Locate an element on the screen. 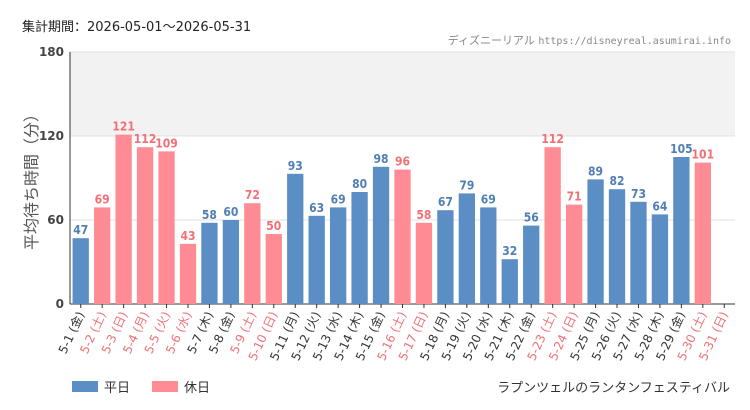 This screenshot has height=410, width=750. credit-site-name: ディズニーリアル is located at coordinates (491, 40).